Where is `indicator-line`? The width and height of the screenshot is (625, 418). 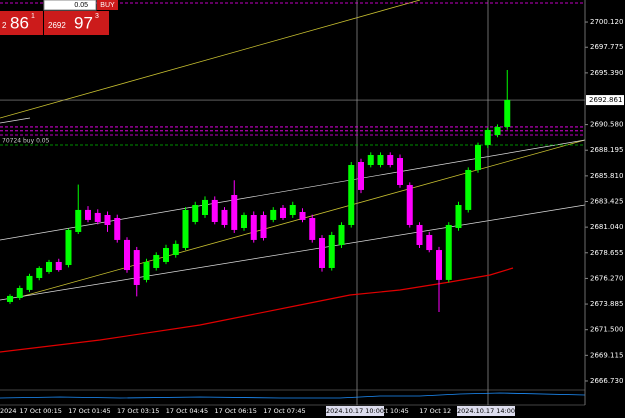
indicator-line is located at coordinates (293, 395).